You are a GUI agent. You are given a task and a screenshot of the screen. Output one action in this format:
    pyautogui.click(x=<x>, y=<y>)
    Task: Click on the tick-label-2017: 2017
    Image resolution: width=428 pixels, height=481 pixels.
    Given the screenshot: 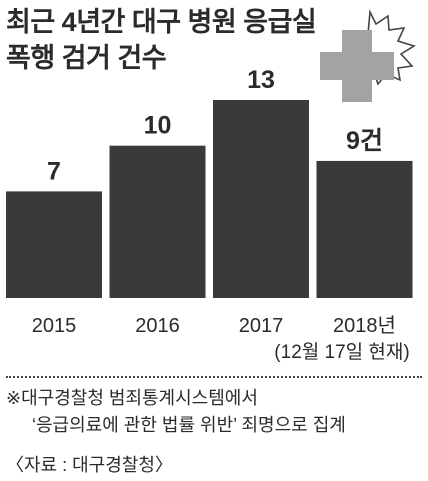 What is the action you would take?
    pyautogui.click(x=261, y=326)
    